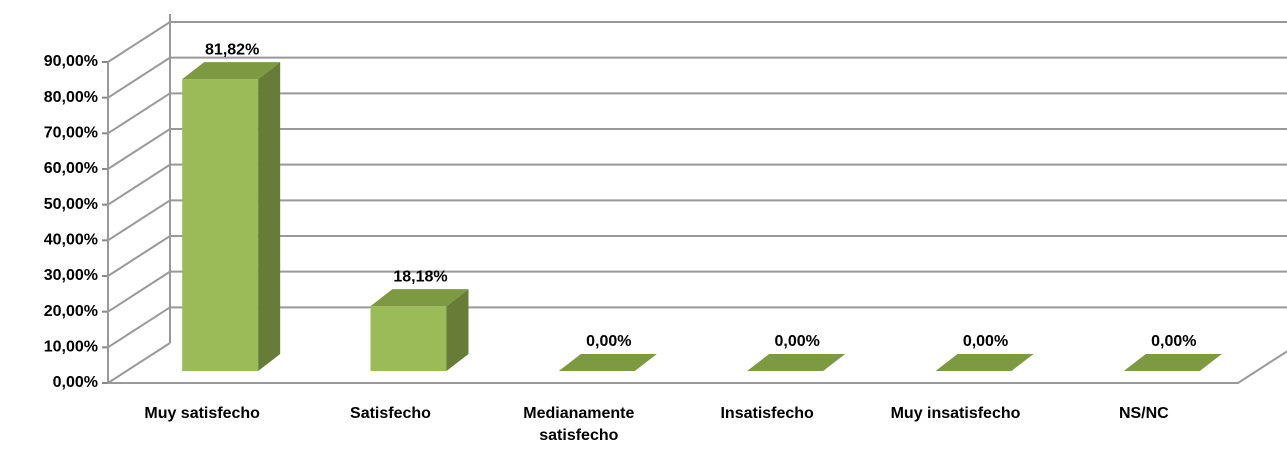 This screenshot has height=454, width=1287. Describe the element at coordinates (71, 168) in the screenshot. I see `y-tick-label: 60,00%` at that location.